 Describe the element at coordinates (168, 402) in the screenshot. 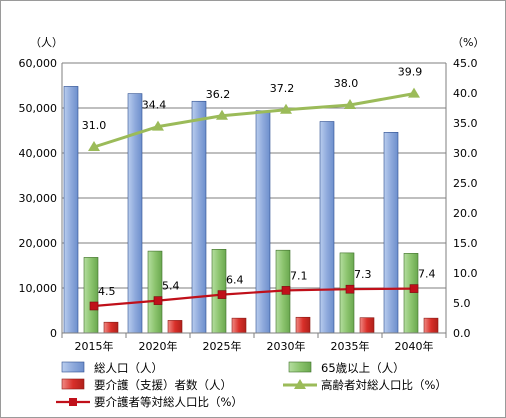

I see `legend-label: 要介護者等対総人口比（%）` at that location.